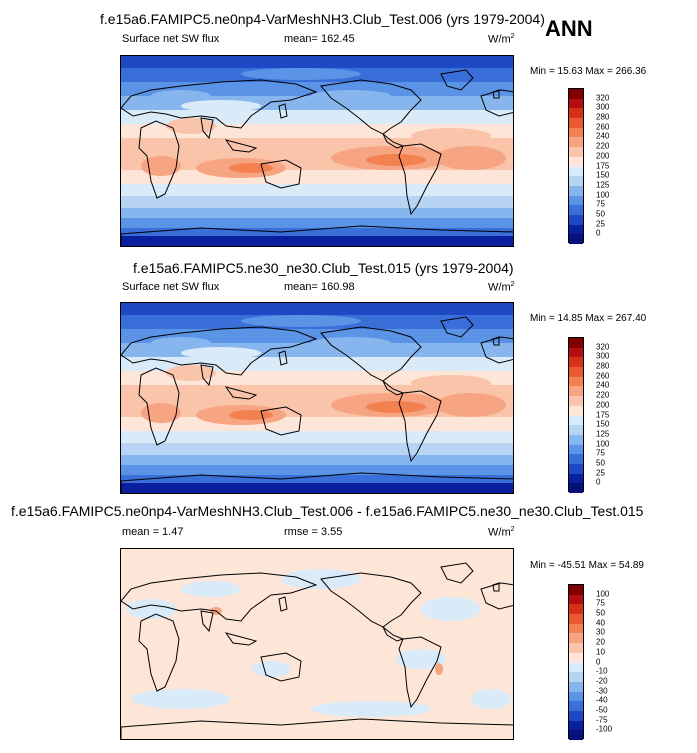 The width and height of the screenshot is (697, 753). I want to click on colorbar-tick-label: -30, so click(602, 691).